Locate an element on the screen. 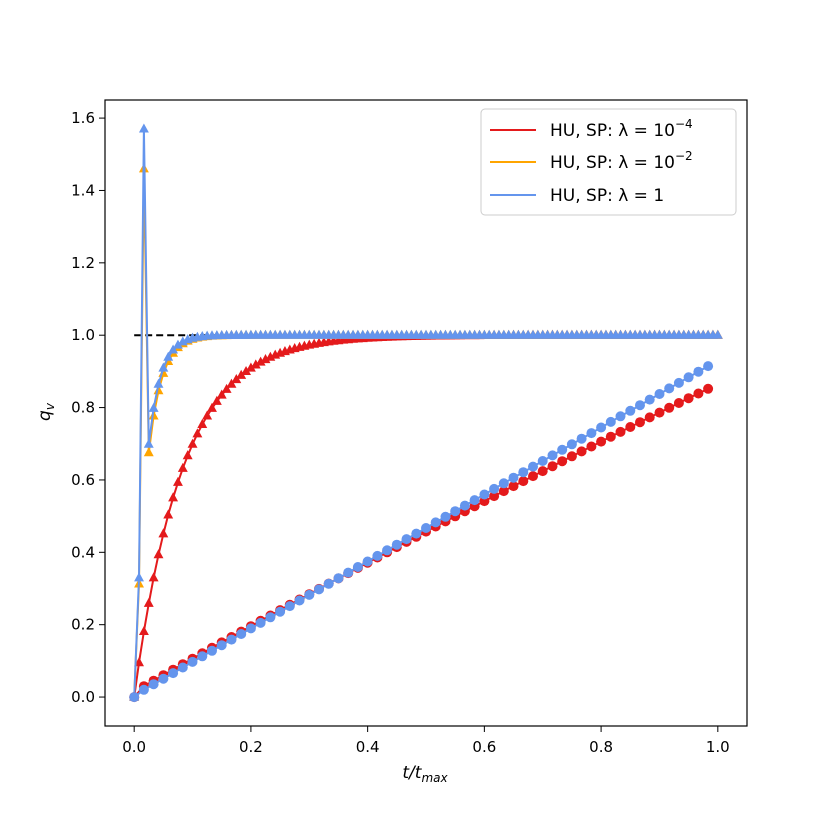 This screenshot has width=830, height=830. y-tick-label: 1.6 is located at coordinates (83, 118).